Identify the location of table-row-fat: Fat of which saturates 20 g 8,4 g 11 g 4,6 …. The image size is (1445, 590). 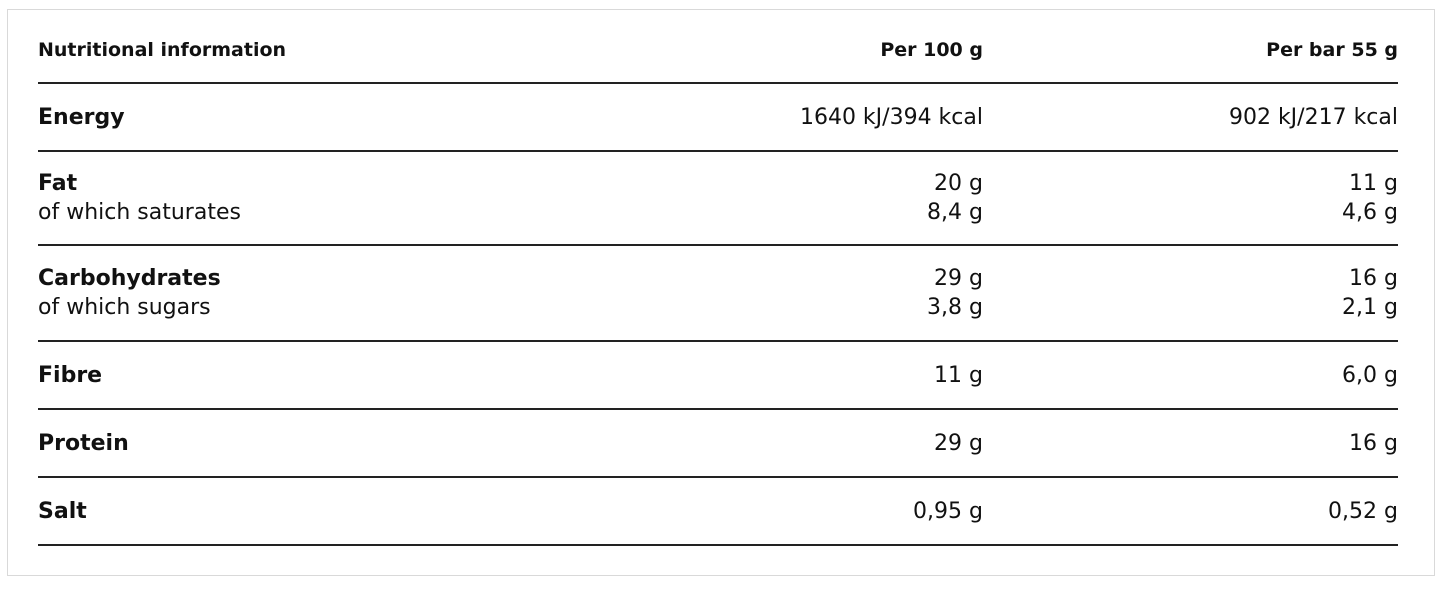
(718, 199).